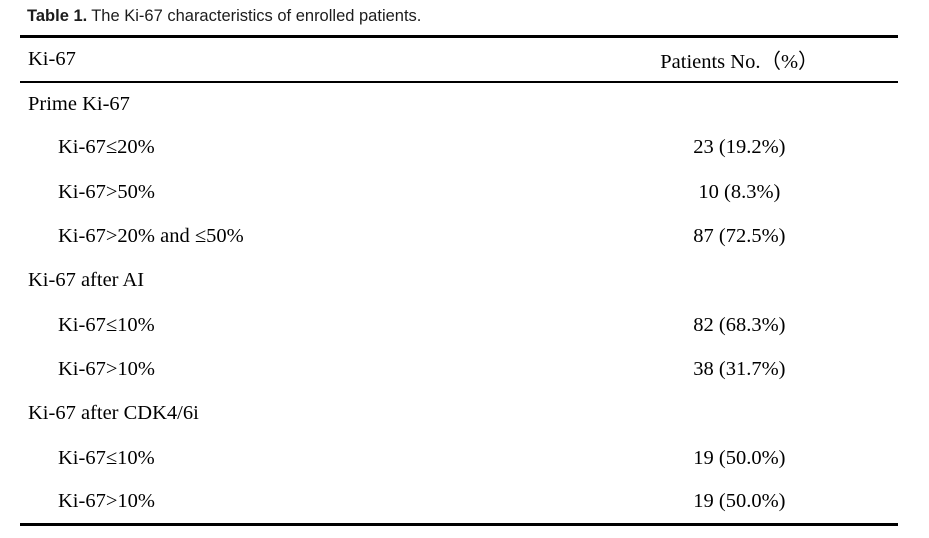 The height and width of the screenshot is (538, 929). What do you see at coordinates (739, 236) in the screenshot?
I see `row-value: 87 (72.5%)` at bounding box center [739, 236].